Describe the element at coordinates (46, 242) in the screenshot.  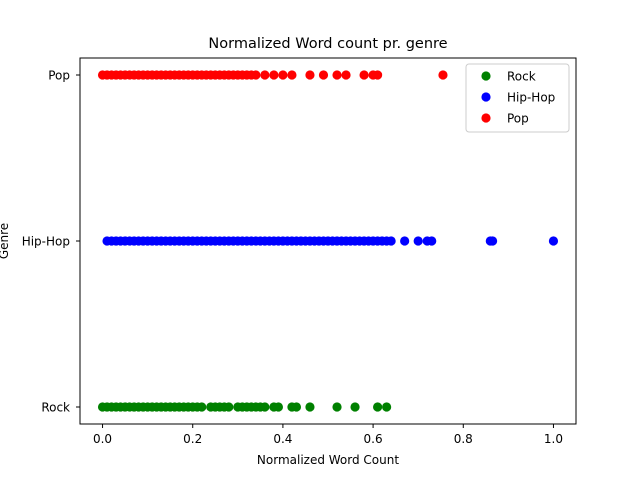
I see `y-tick-label: Hip-Hop` at that location.